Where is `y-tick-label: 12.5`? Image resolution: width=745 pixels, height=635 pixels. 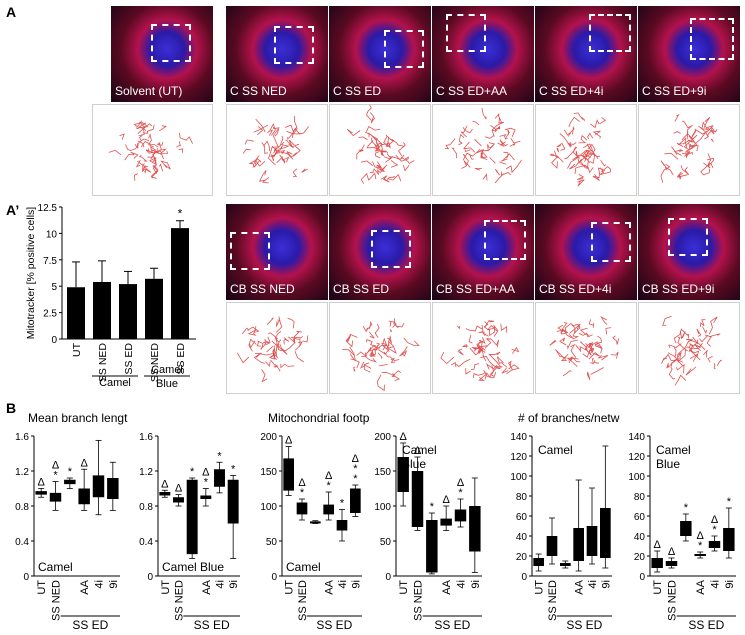 y-tick-label: 12.5 is located at coordinates (48, 208).